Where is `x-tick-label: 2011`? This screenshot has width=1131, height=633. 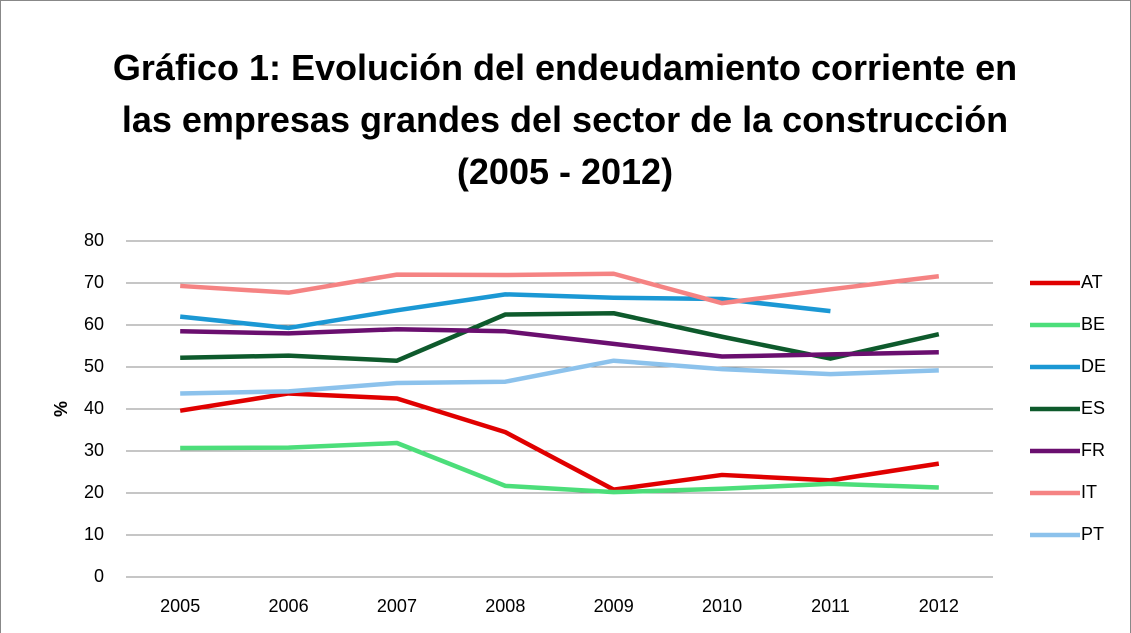 x-tick-label: 2011 is located at coordinates (830, 606).